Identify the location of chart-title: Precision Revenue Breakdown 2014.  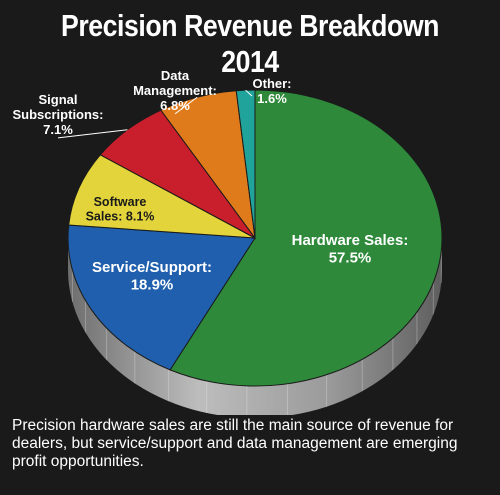
(250, 43).